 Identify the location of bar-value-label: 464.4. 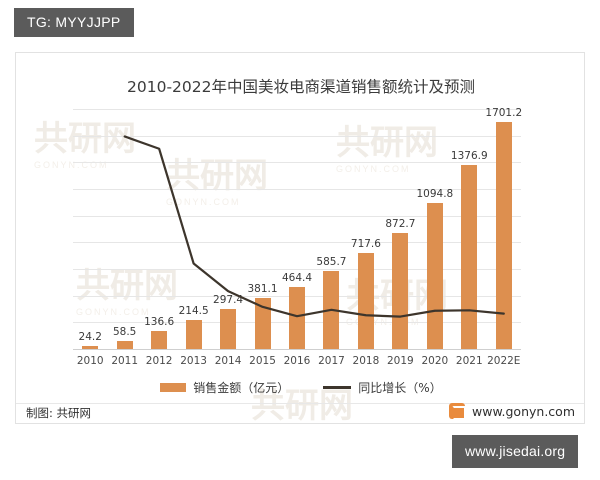
(297, 278).